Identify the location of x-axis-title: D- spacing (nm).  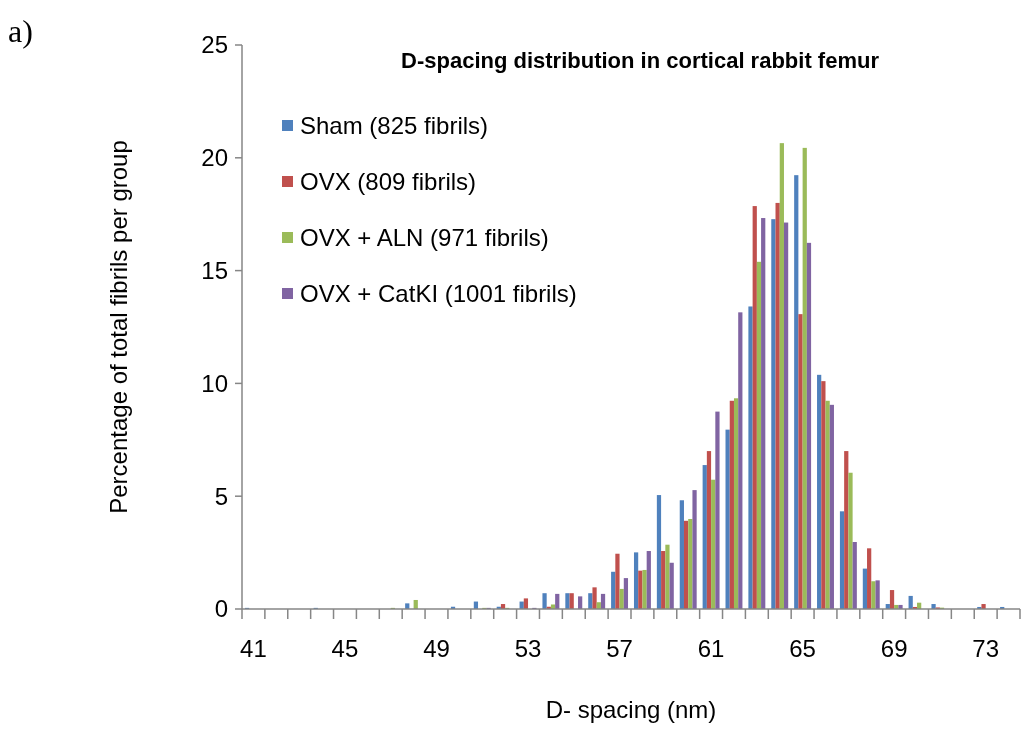
(631, 709).